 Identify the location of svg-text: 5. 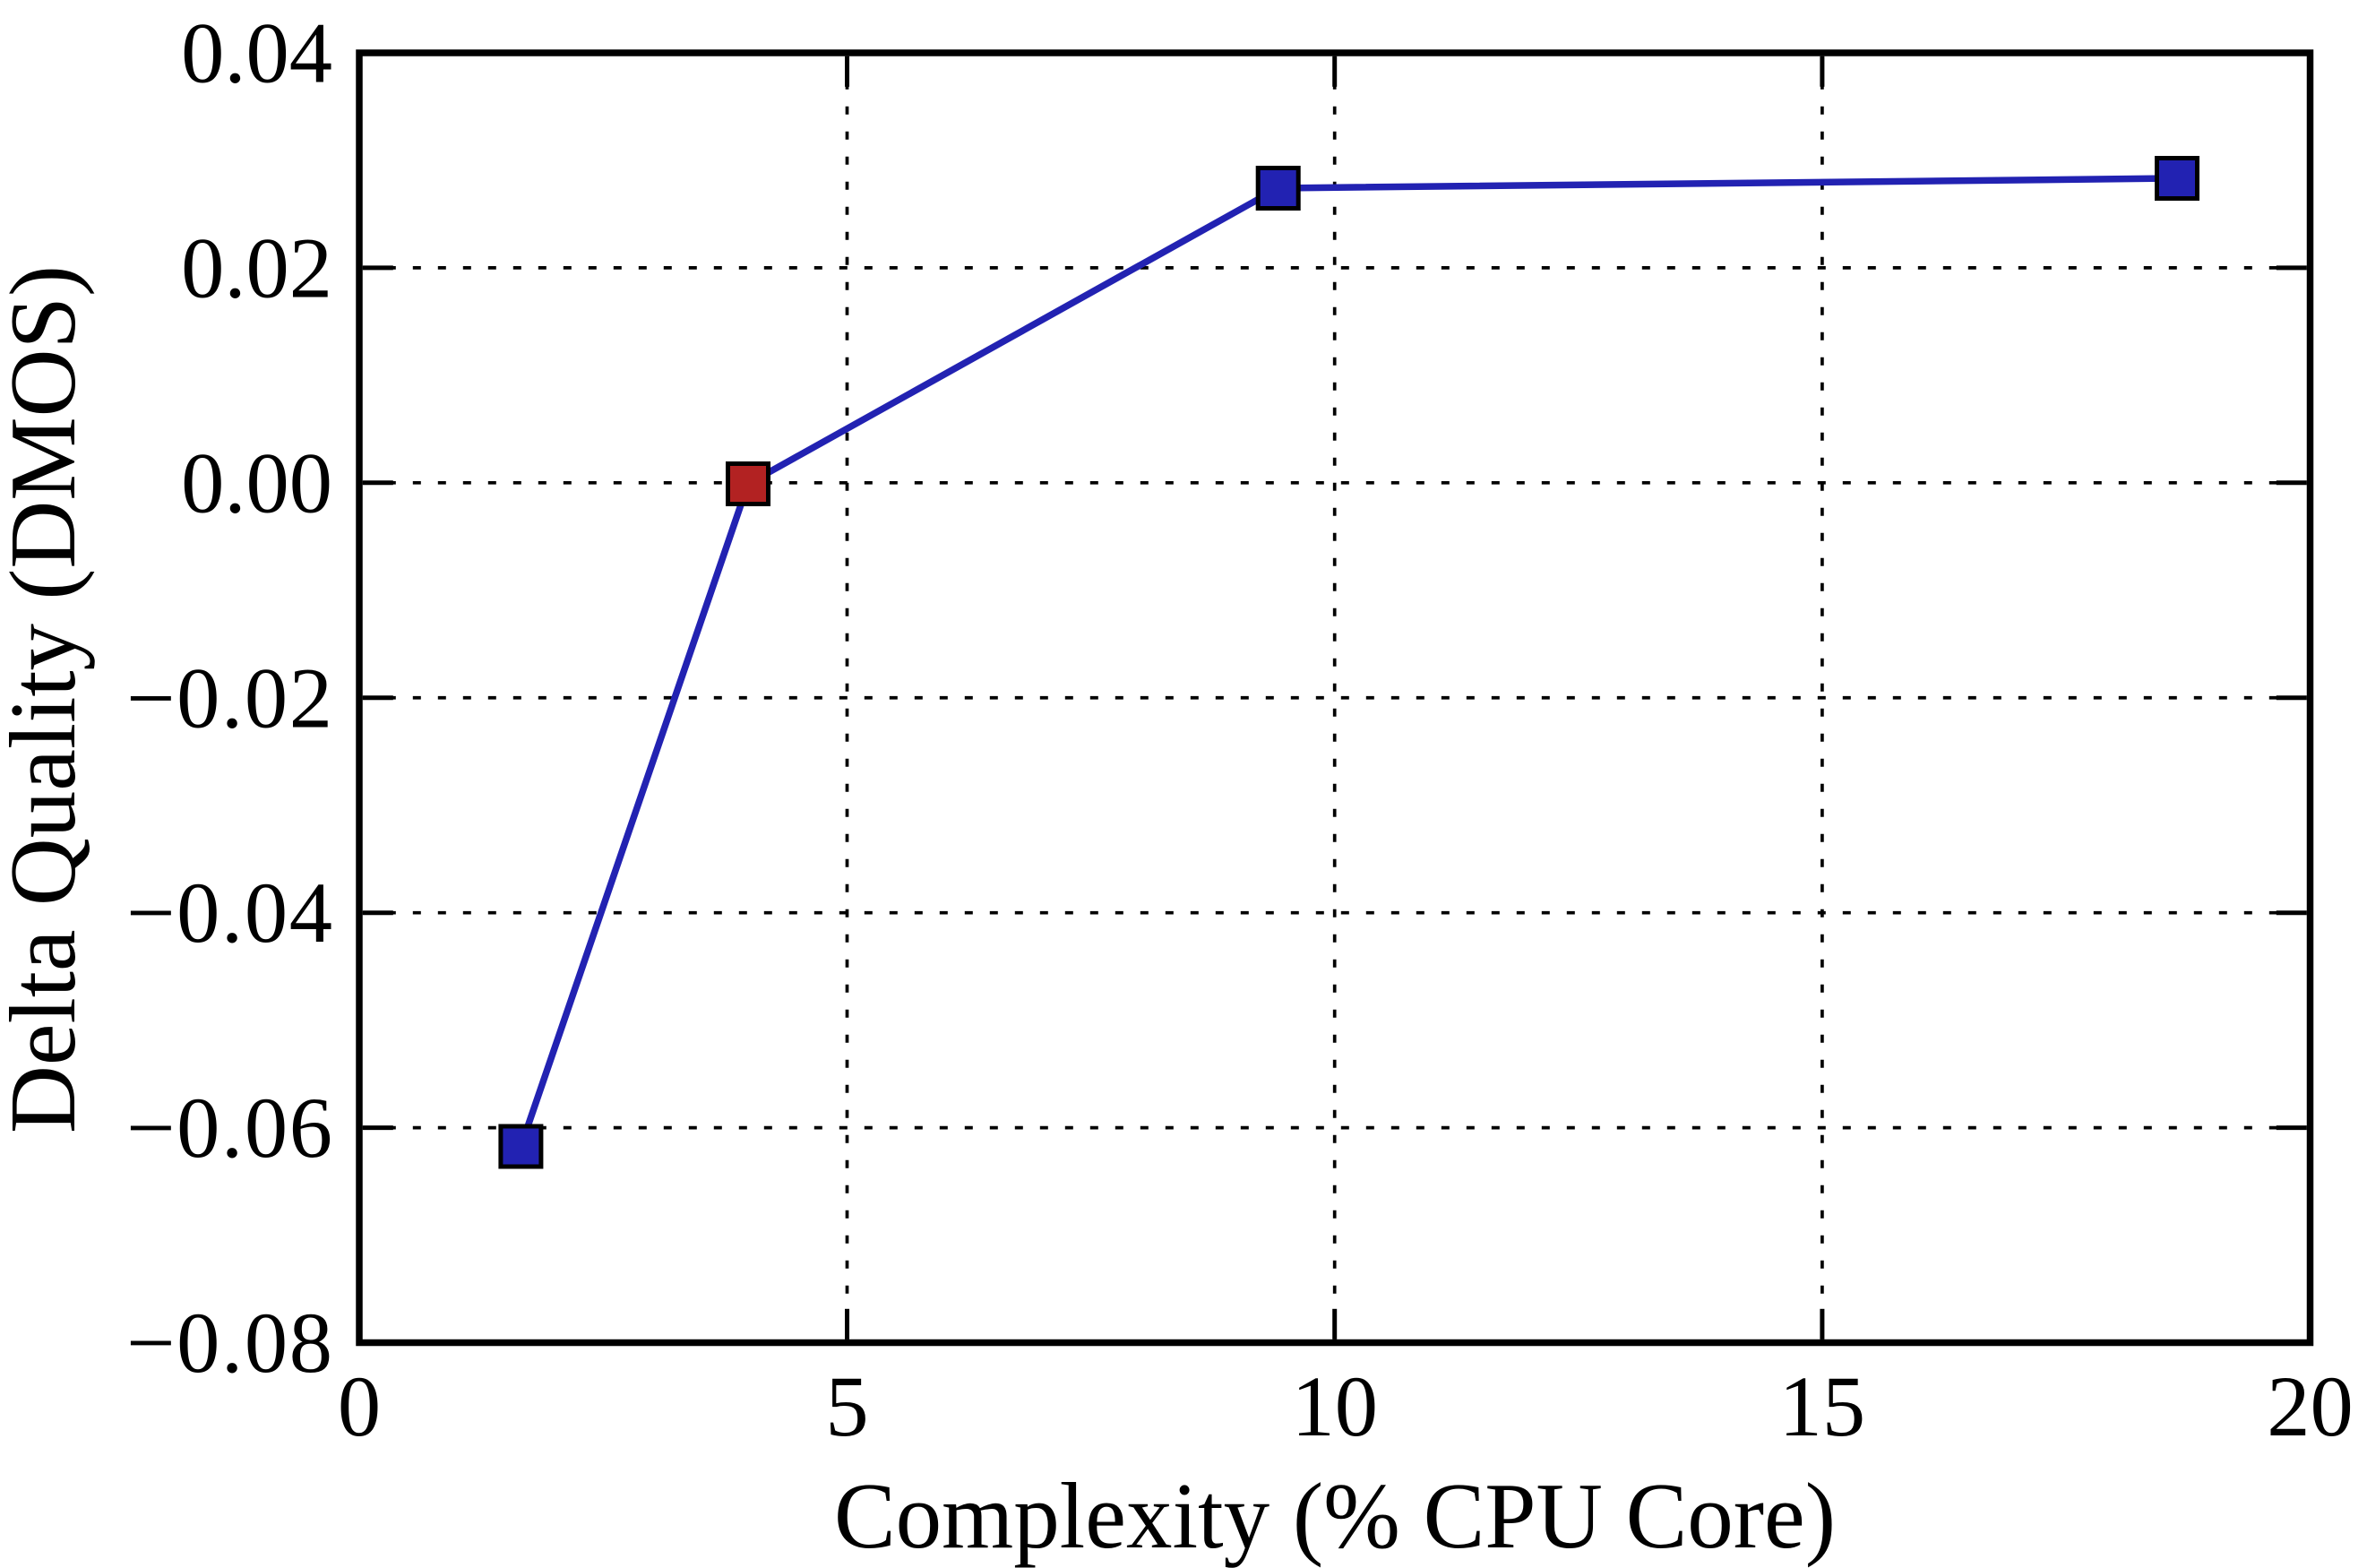
(847, 1406).